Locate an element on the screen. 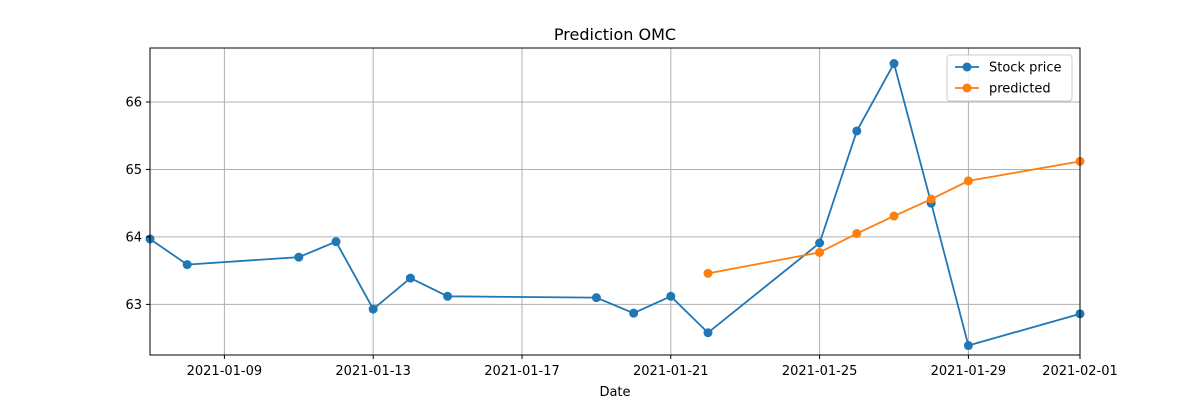 This screenshot has width=1200, height=400. y-tick-label: 63 is located at coordinates (133, 305).